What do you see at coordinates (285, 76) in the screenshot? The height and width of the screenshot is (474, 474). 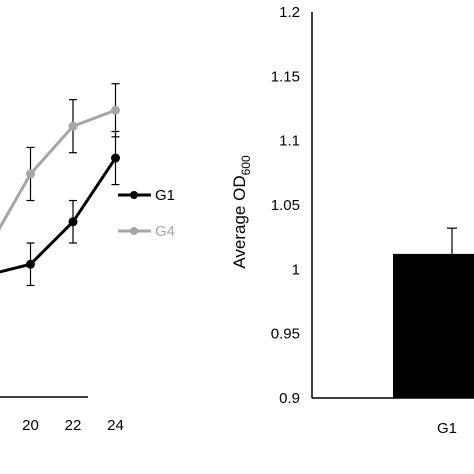 I see `y-tick-label: 1.15` at bounding box center [285, 76].